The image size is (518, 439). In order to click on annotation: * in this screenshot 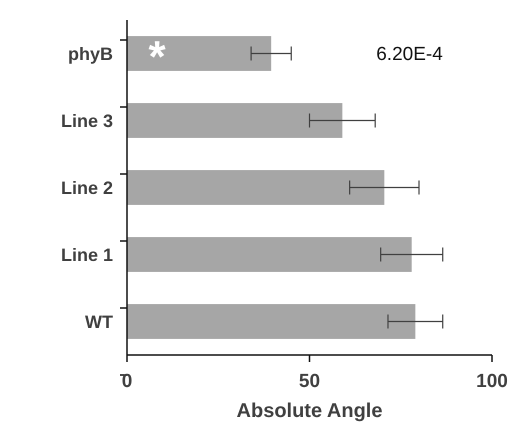, I will do `click(157, 57)`.